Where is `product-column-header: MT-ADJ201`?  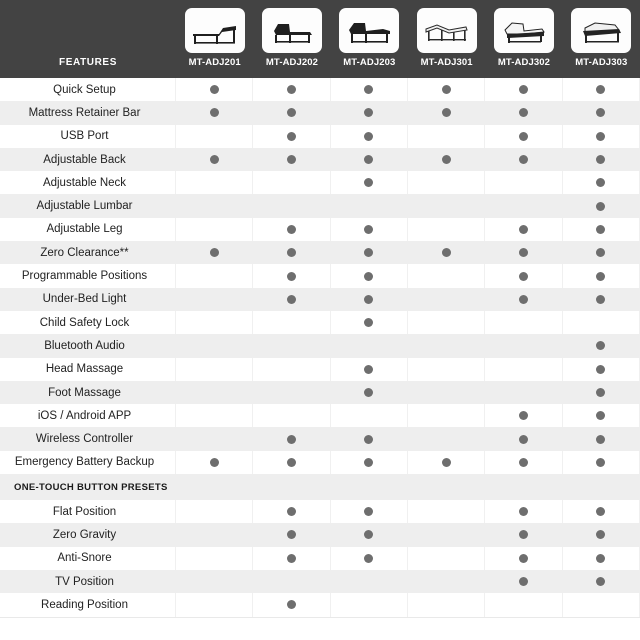 product-column-header: MT-ADJ201 is located at coordinates (214, 39).